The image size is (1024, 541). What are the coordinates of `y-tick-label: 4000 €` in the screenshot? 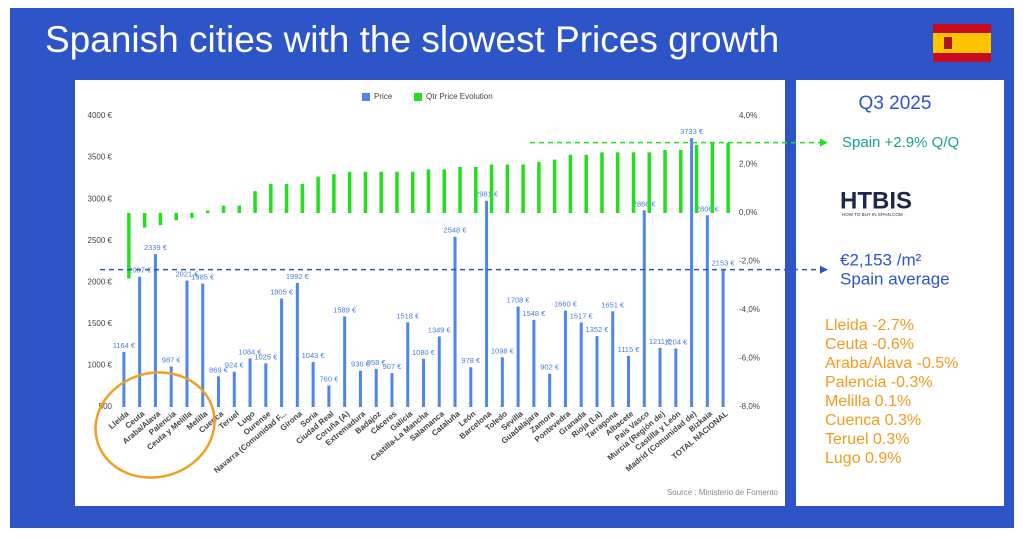 It's located at (100, 115).